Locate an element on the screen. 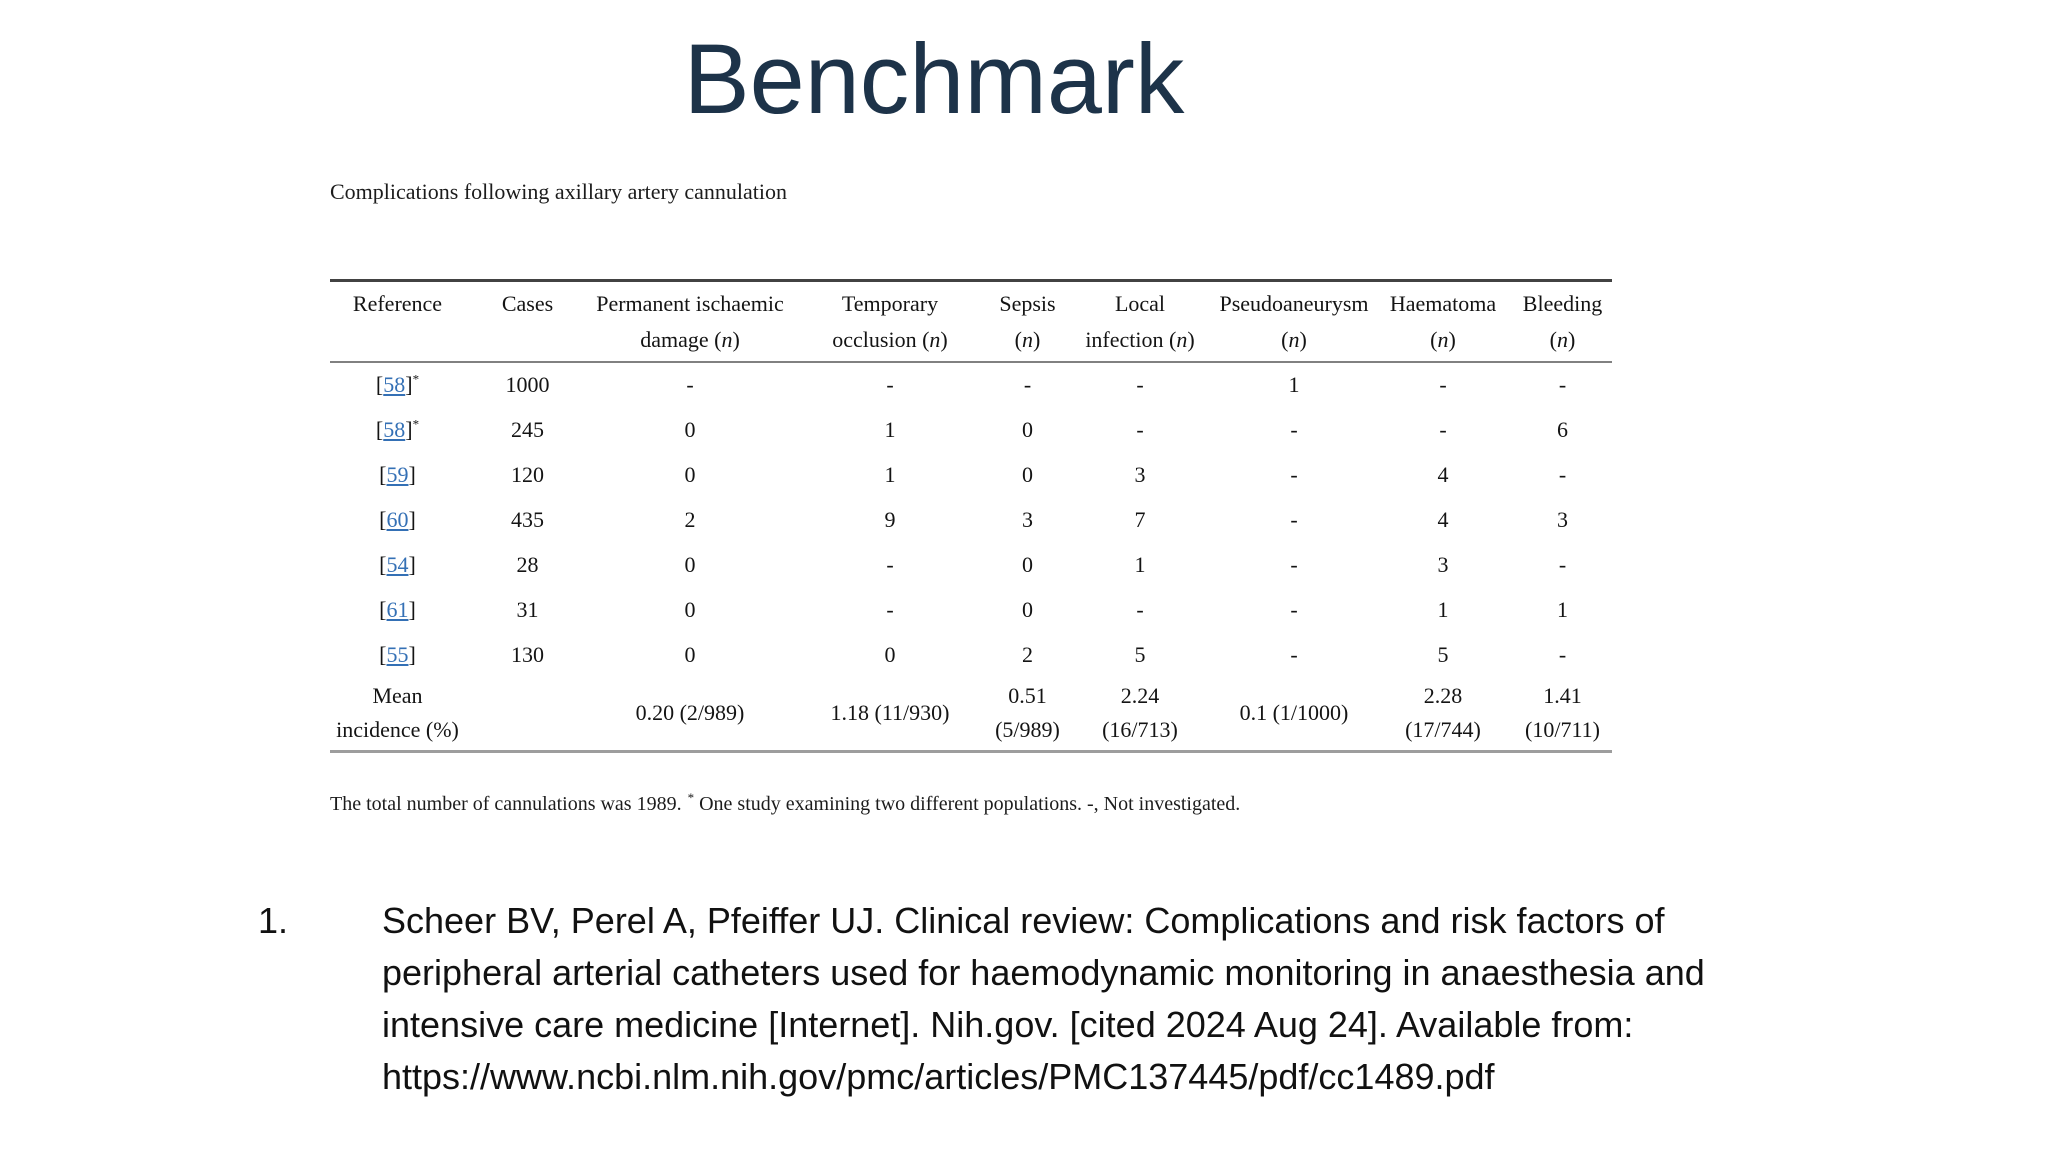 This screenshot has height=1152, width=2048. reference-link: 61 is located at coordinates (397, 609).